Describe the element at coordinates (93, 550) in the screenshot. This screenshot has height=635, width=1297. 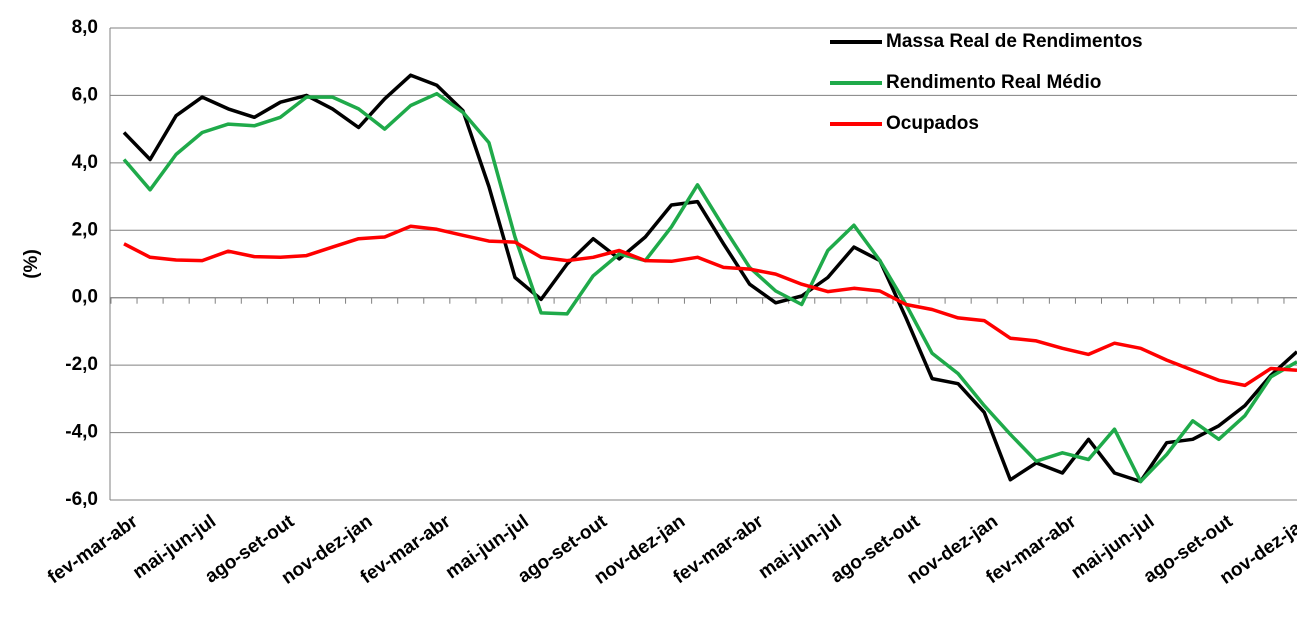
I see `x-tick-label: fev-mar-abr` at that location.